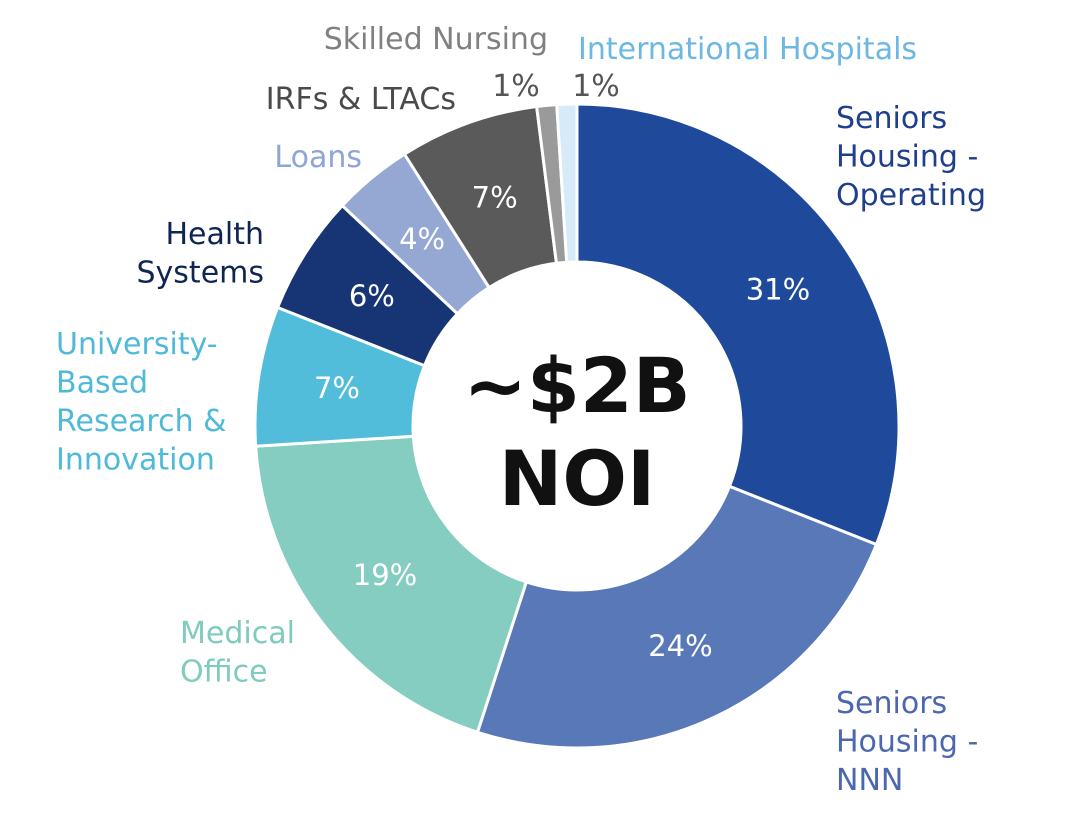 This screenshot has height=824, width=1092. I want to click on category-label-line: Loans, so click(318, 157).